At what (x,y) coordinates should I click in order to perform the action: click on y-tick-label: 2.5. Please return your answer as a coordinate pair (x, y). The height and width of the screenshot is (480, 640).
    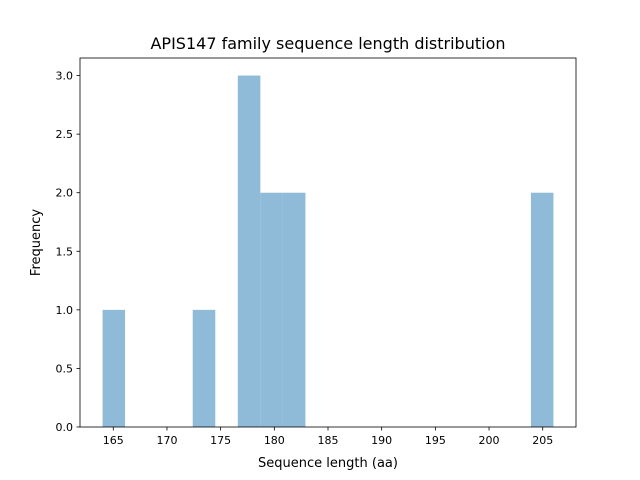
    Looking at the image, I should click on (65, 134).